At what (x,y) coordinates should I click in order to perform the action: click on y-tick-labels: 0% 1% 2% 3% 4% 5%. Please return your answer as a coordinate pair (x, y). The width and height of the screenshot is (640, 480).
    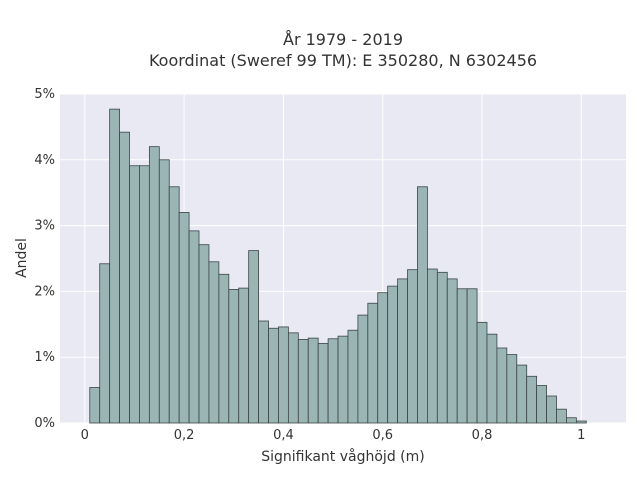
    Looking at the image, I should click on (44, 259).